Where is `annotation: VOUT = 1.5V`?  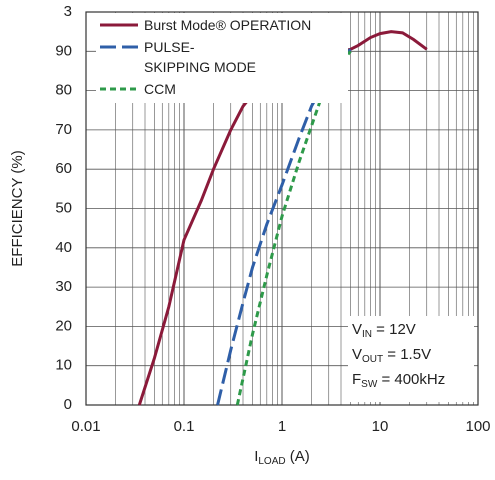
annotation: VOUT = 1.5V is located at coordinates (391, 355).